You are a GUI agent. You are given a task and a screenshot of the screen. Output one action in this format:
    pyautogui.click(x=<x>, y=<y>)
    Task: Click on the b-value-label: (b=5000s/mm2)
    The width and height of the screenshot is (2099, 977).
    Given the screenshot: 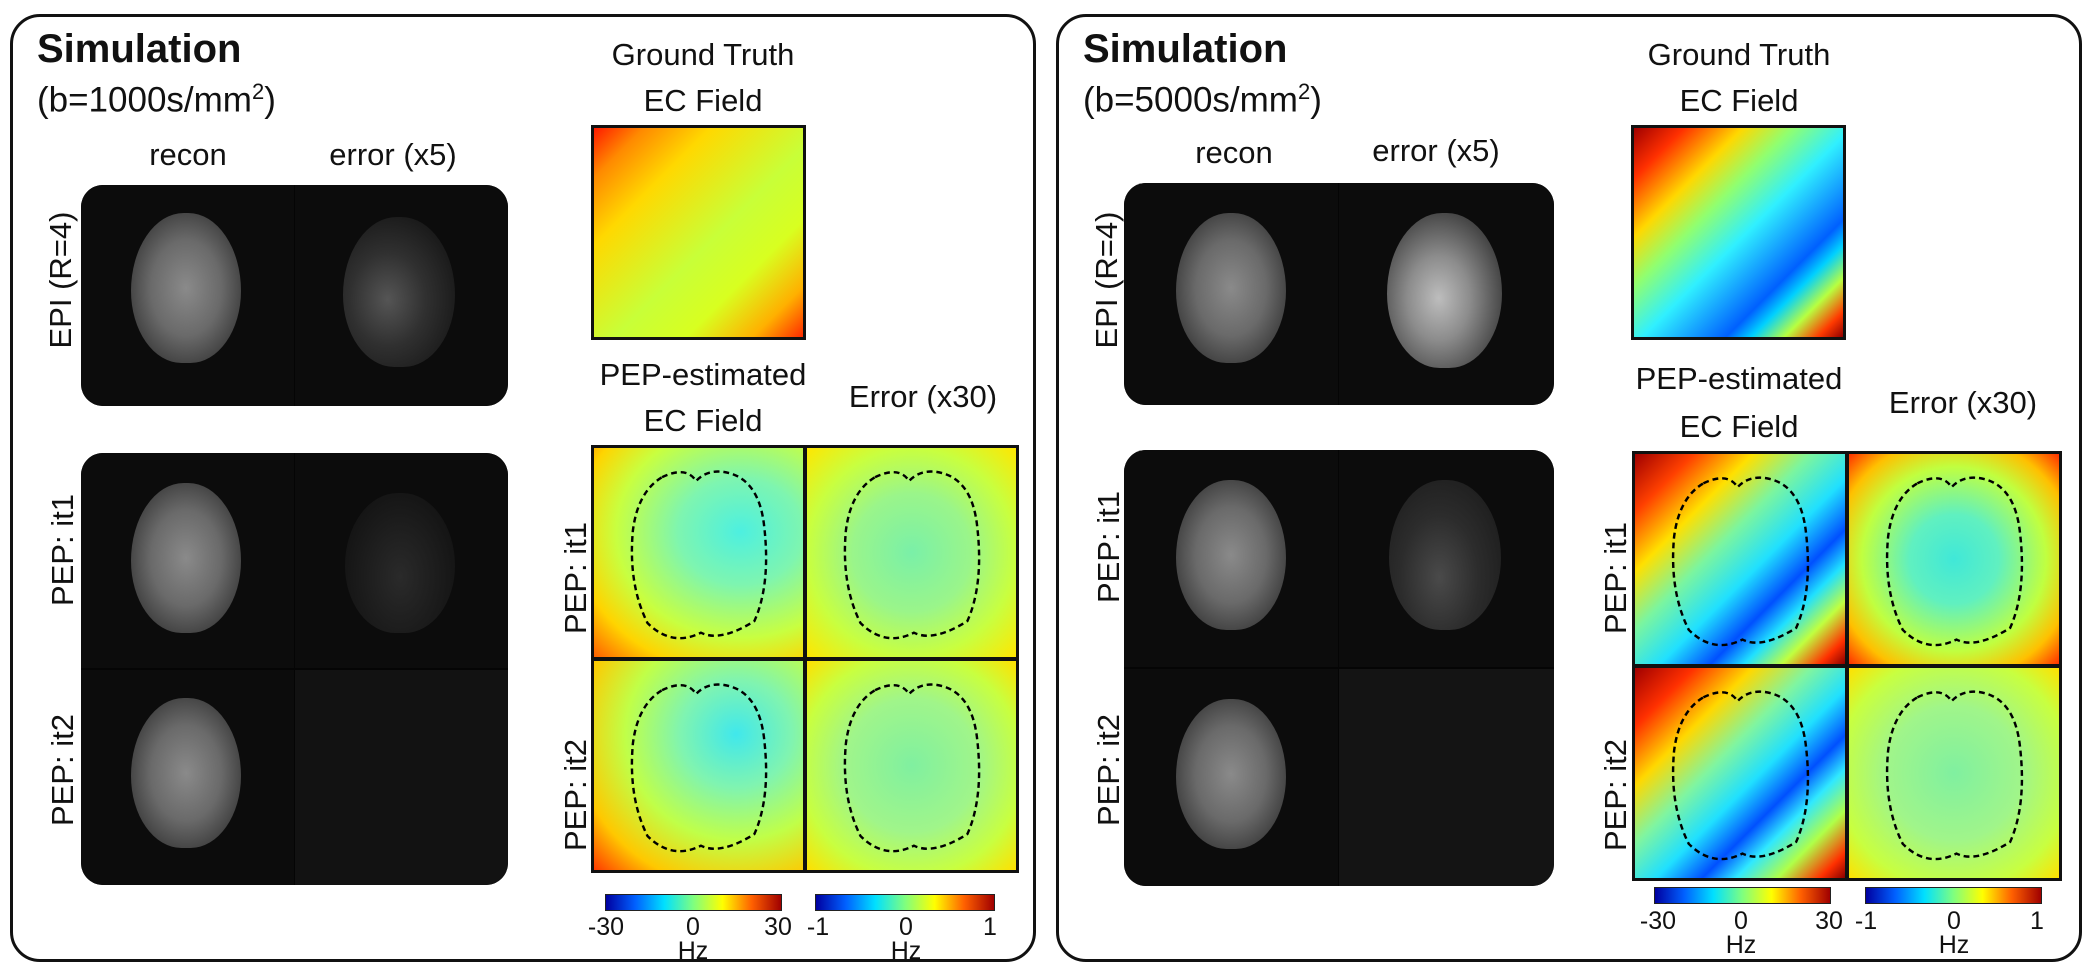 What is the action you would take?
    pyautogui.click(x=1202, y=99)
    